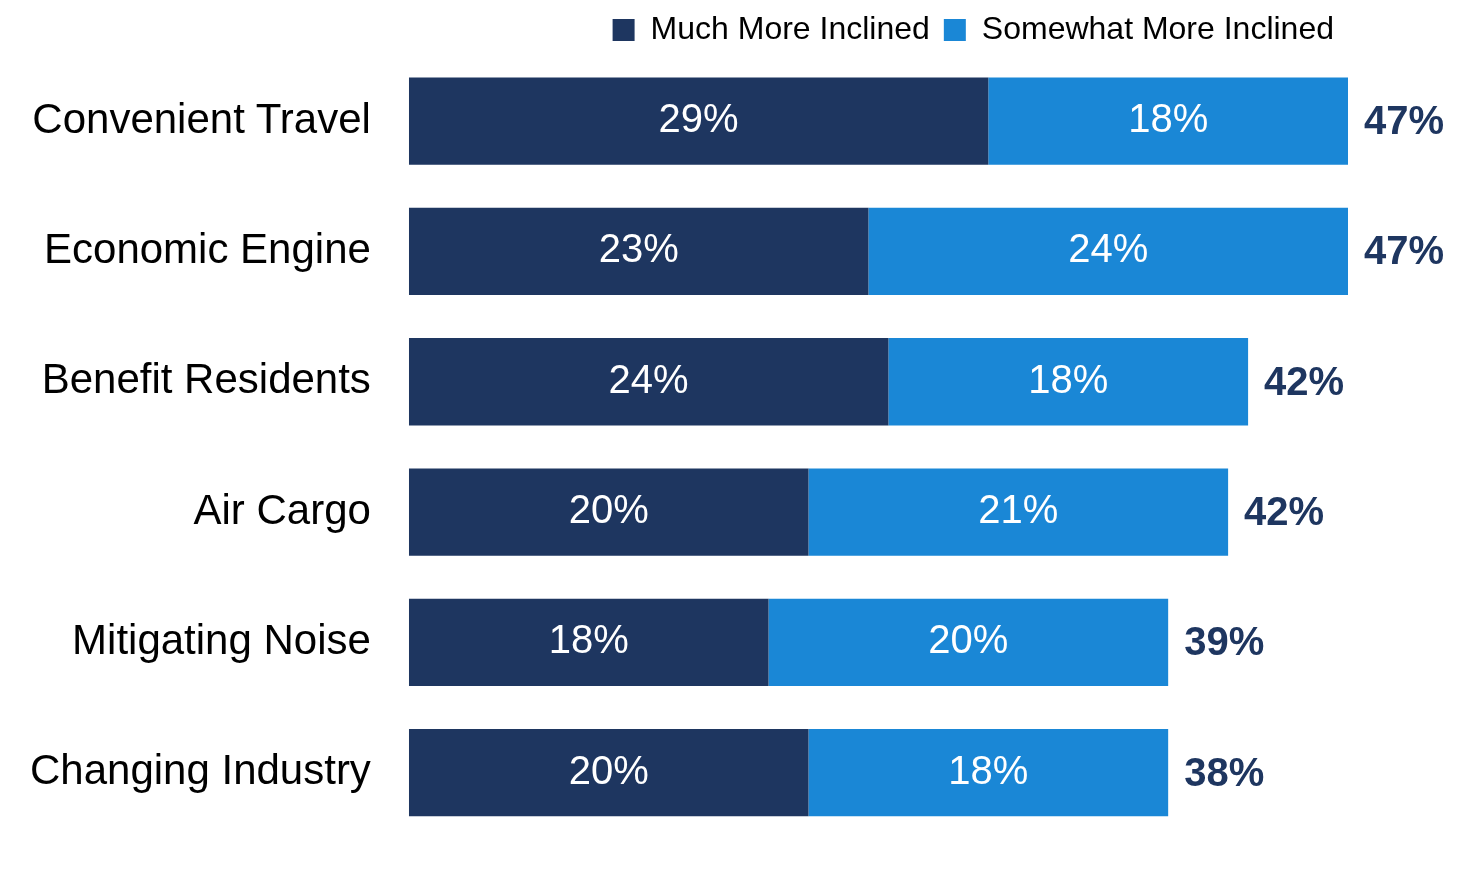 The height and width of the screenshot is (893, 1460). What do you see at coordinates (221, 639) in the screenshot?
I see `y-tick-label: Mitigating Noise` at bounding box center [221, 639].